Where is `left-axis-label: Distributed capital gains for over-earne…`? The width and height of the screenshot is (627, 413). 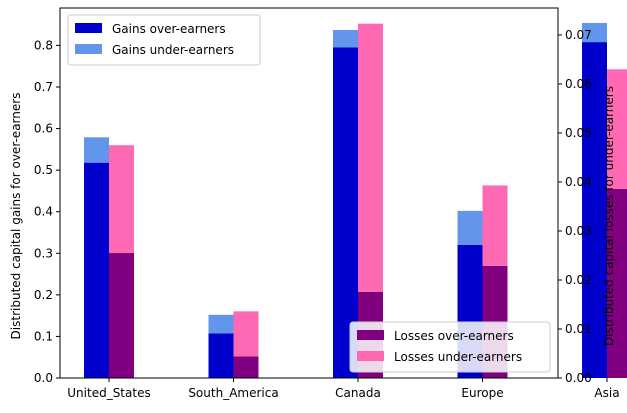 left-axis-label: Distributed capital gains for over-earne… is located at coordinates (16, 216).